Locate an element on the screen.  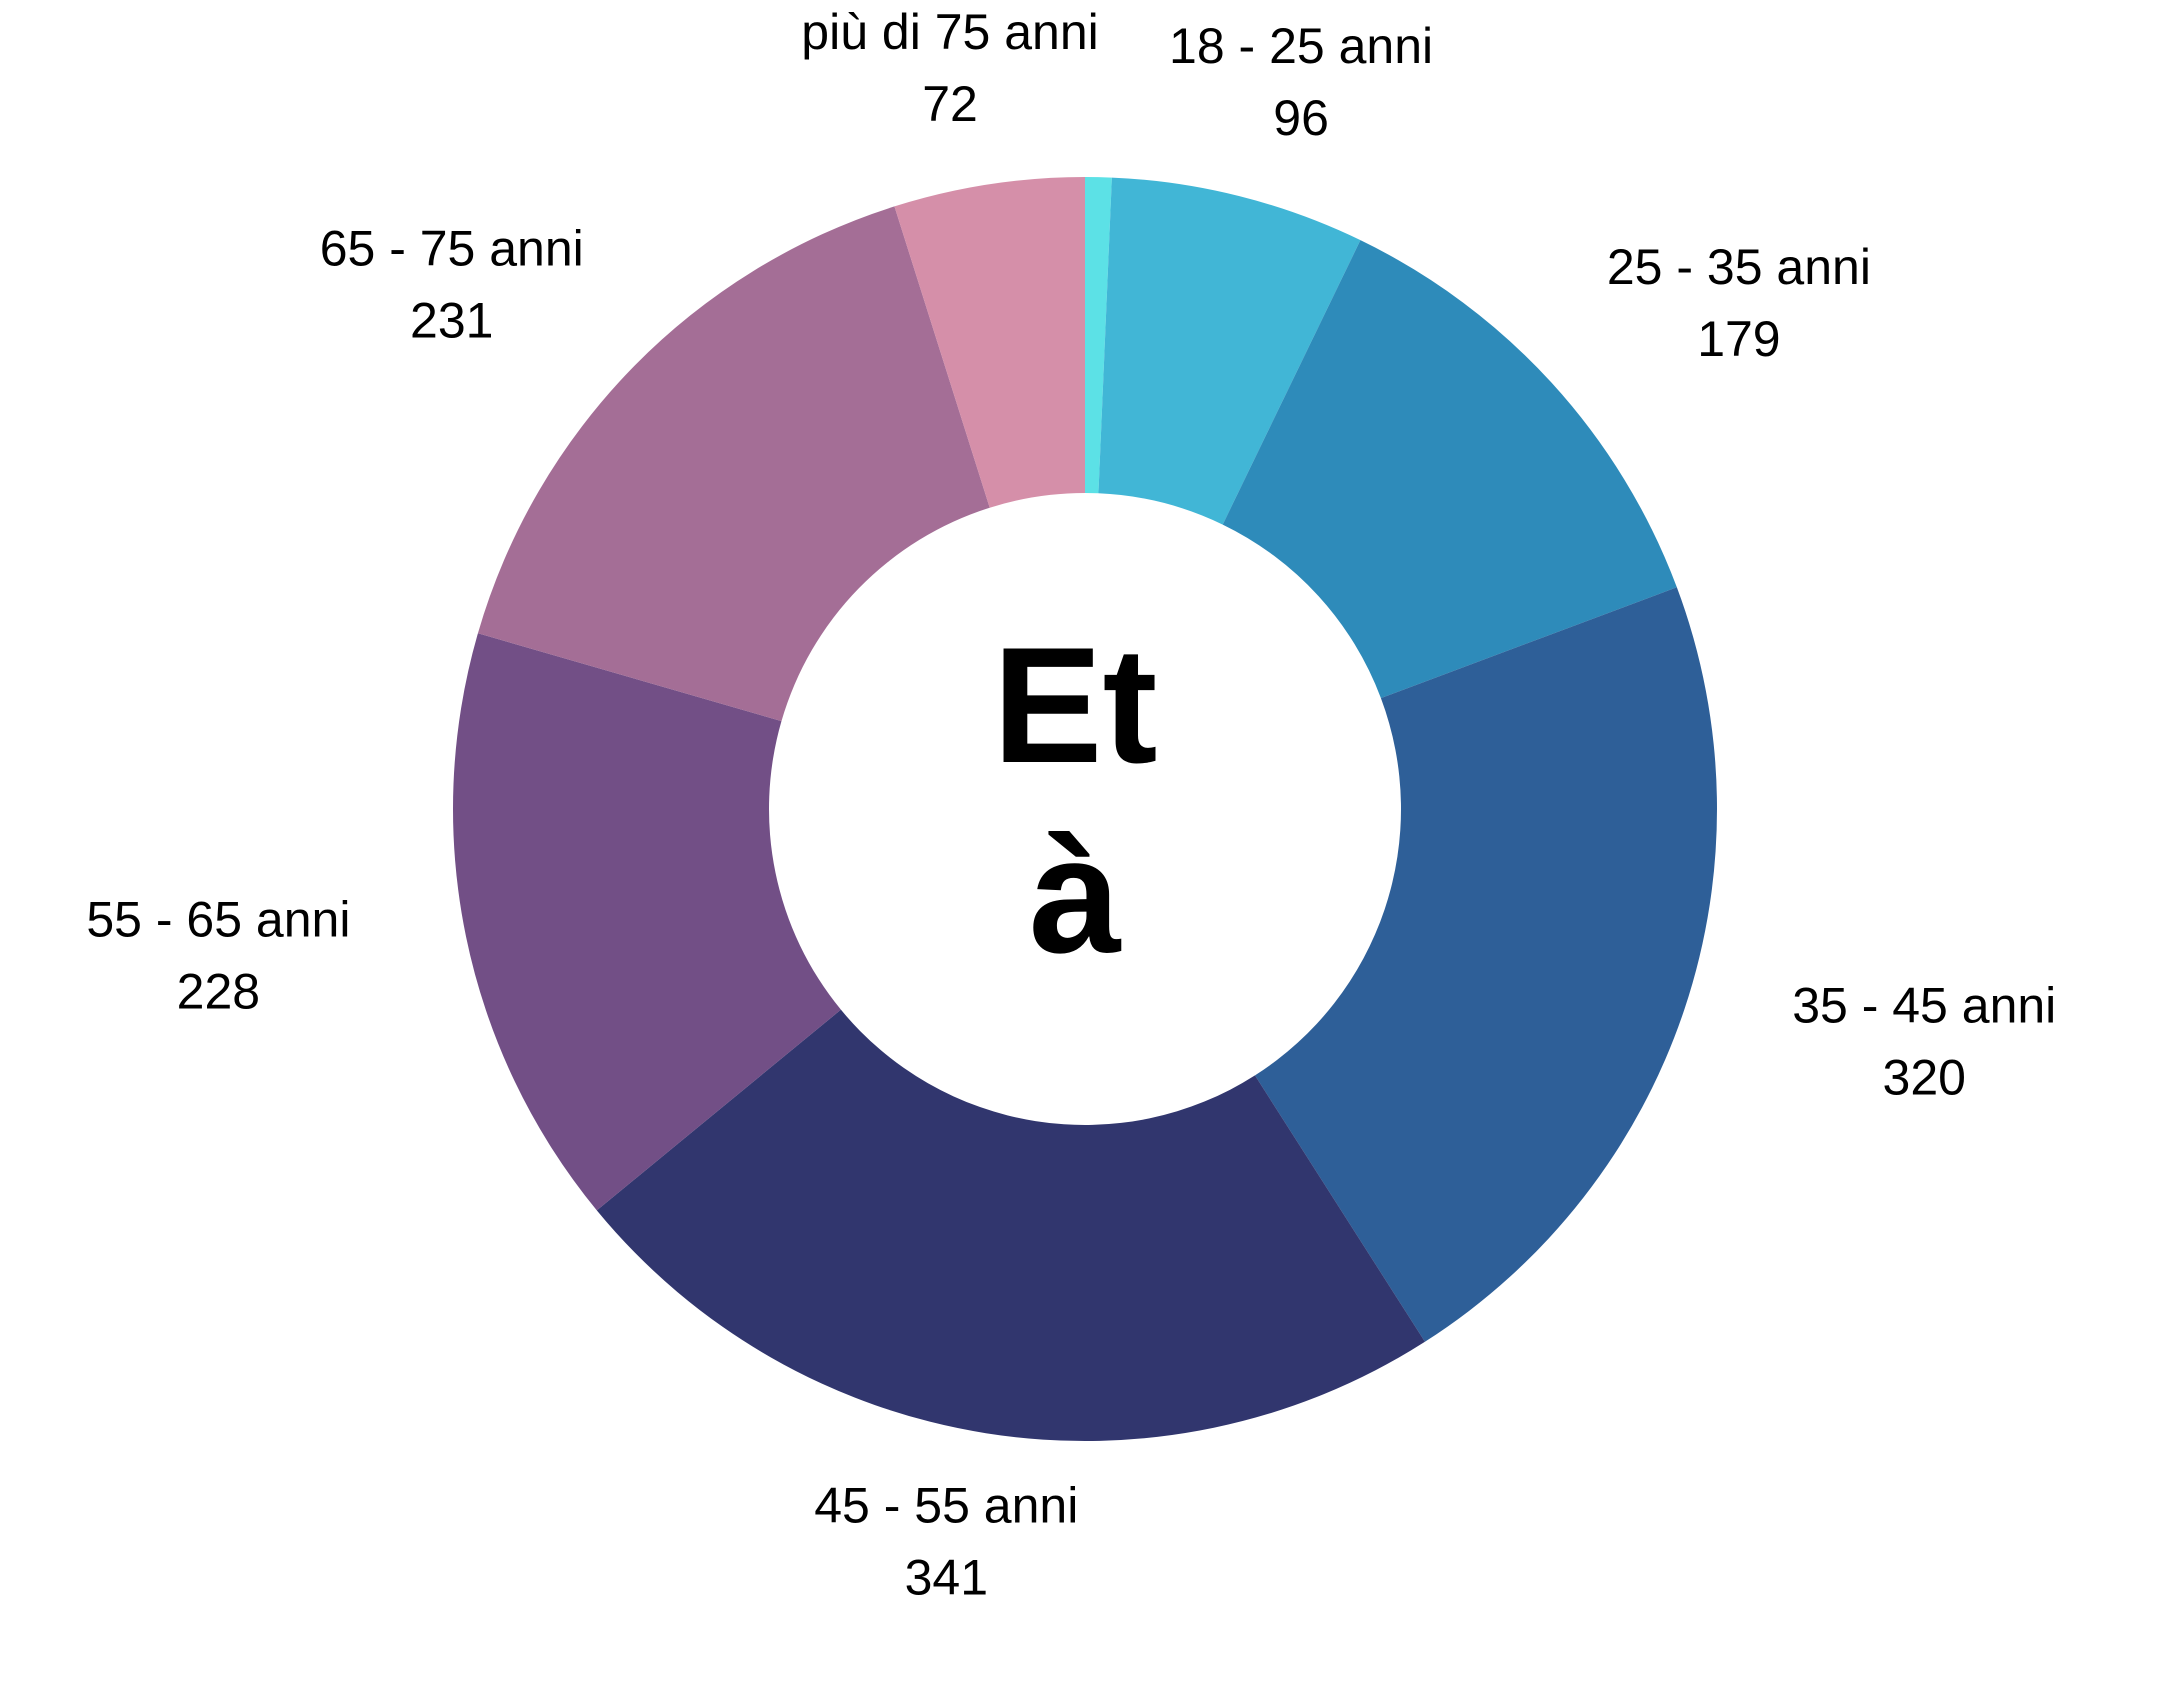
slice-label: più di 75 anni is located at coordinates (949, 32).